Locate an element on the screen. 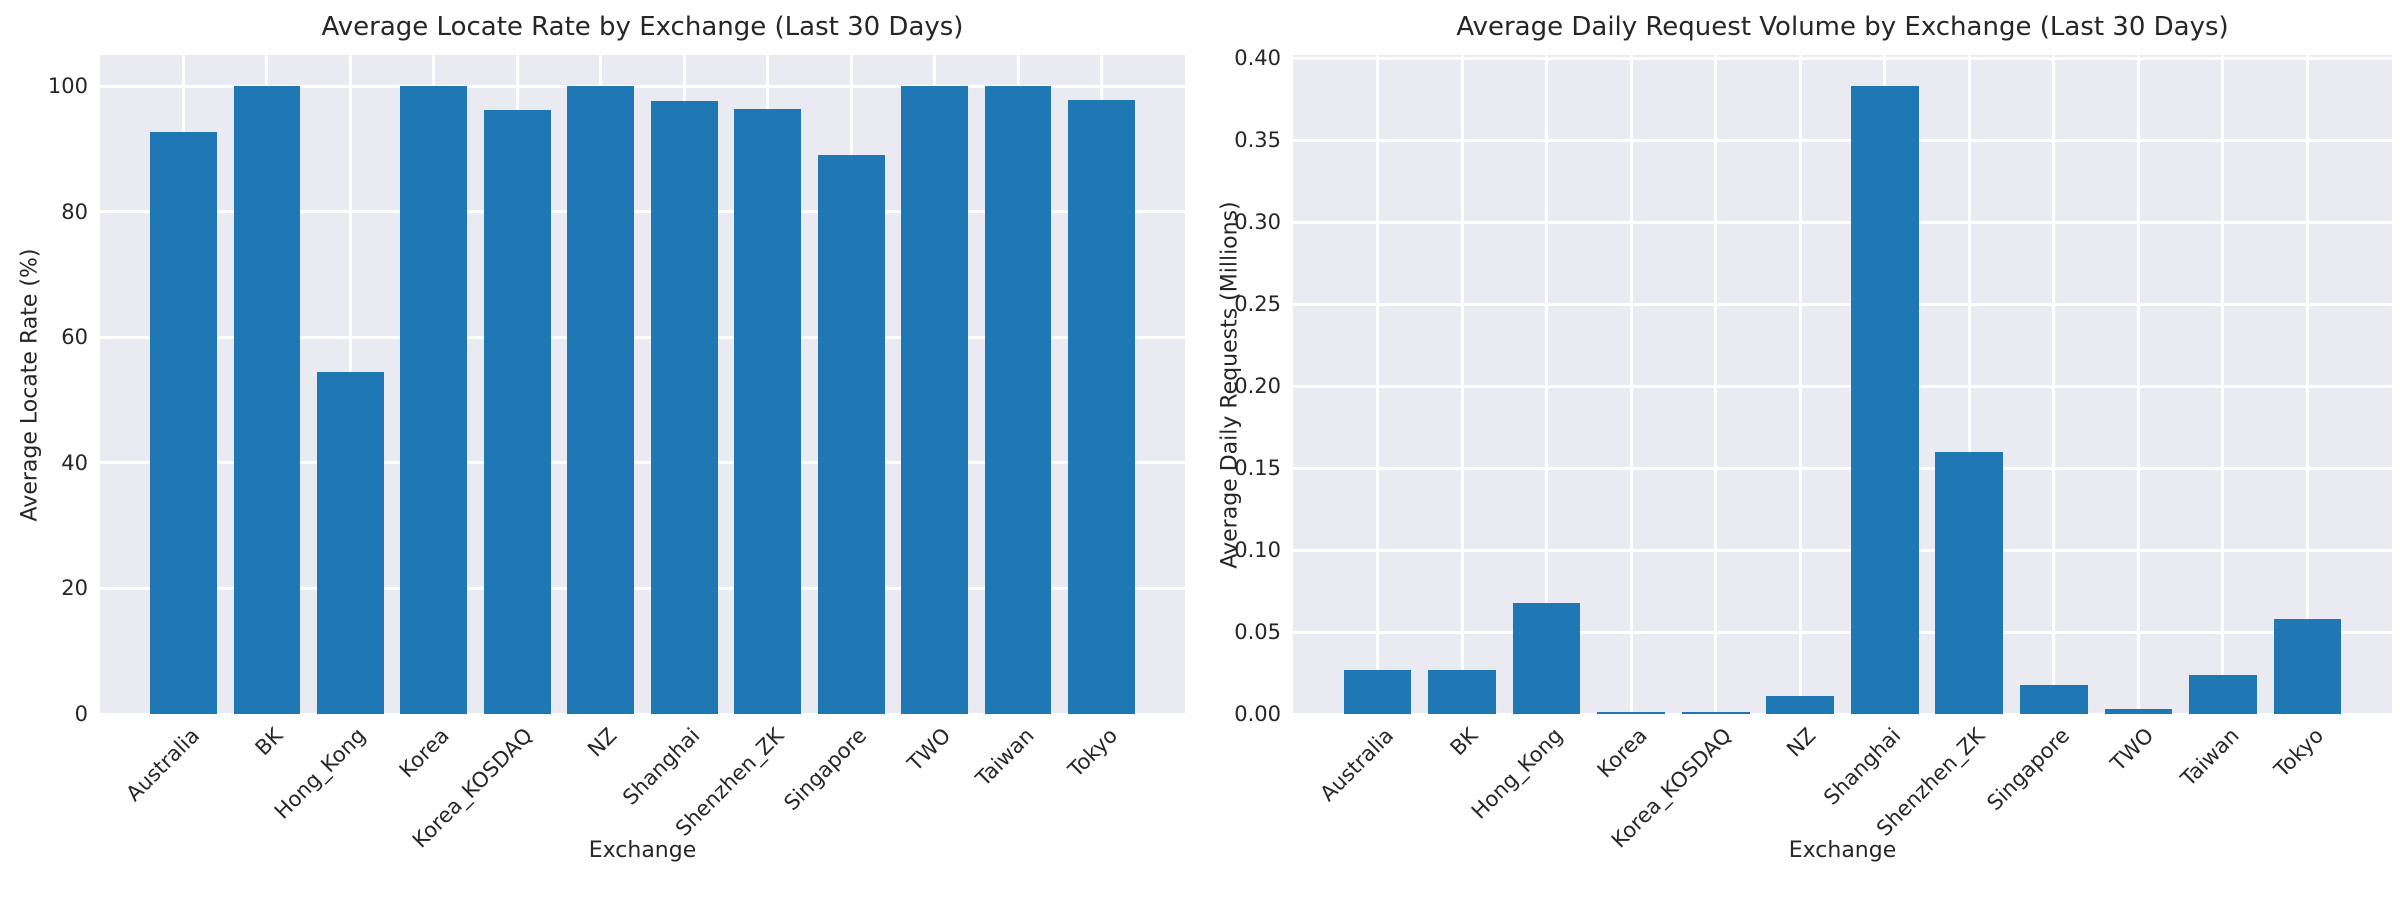  y-tick-label: 60 is located at coordinates (74, 337).